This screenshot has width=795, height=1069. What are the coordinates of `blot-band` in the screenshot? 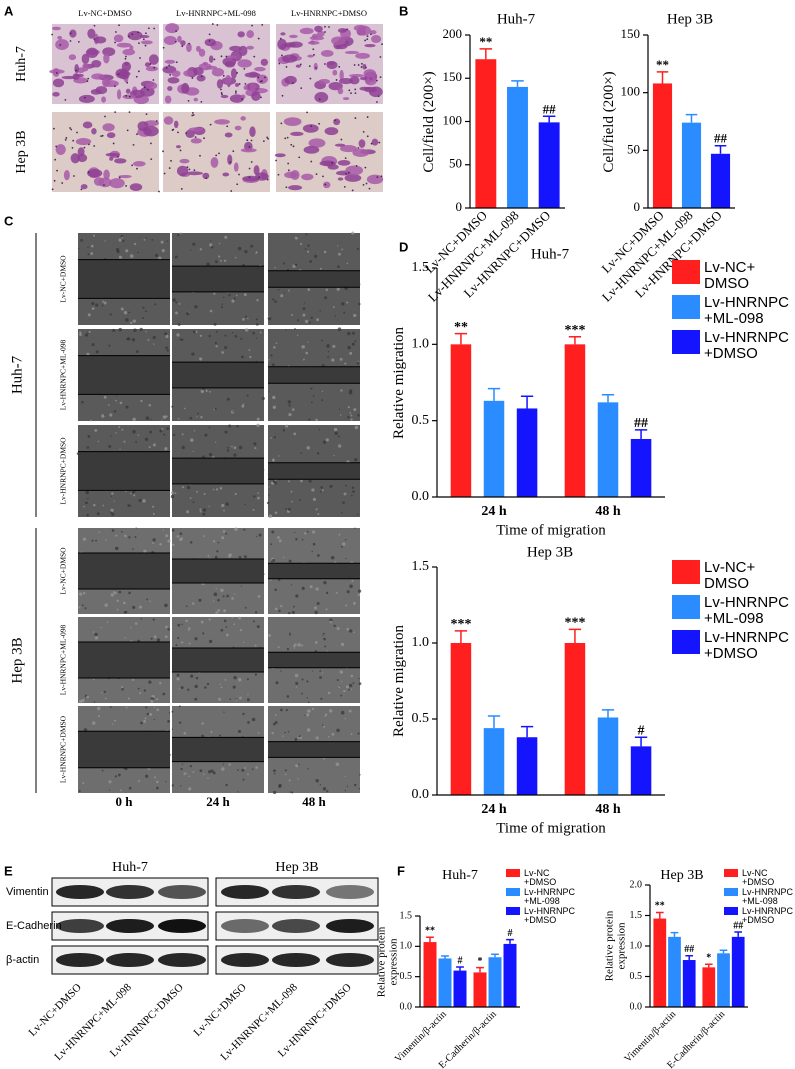 It's located at (130, 926).